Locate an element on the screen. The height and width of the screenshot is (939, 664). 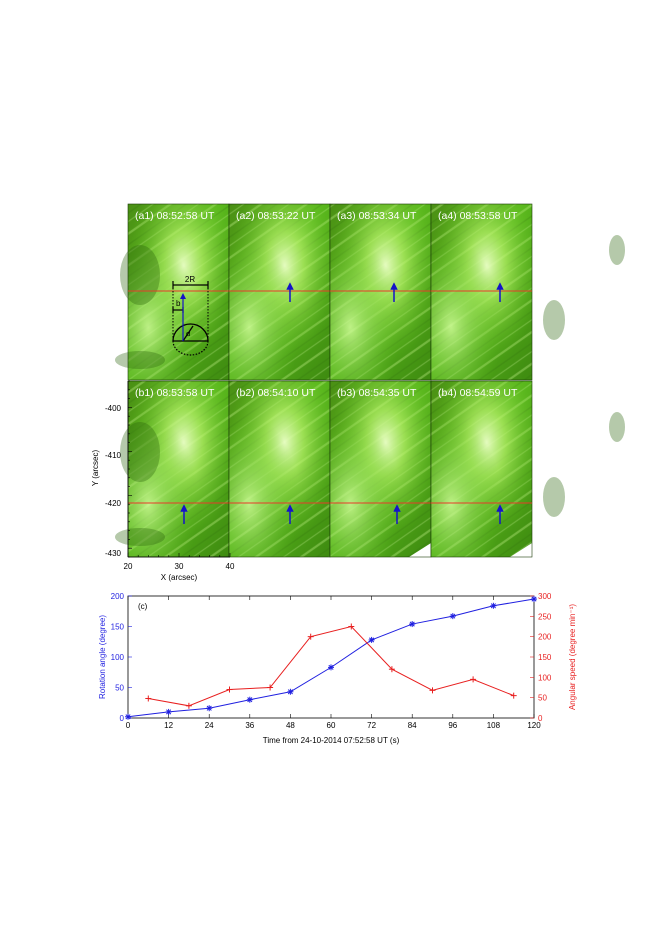
schematic-diagram: 2R b α is located at coordinates (190, 315).